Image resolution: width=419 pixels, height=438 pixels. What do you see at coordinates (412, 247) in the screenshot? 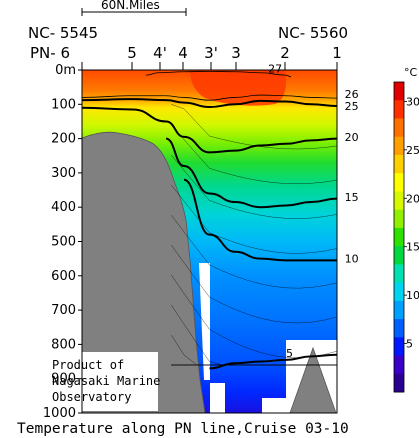
I see `colorbar-tick-label: 15` at bounding box center [412, 247].